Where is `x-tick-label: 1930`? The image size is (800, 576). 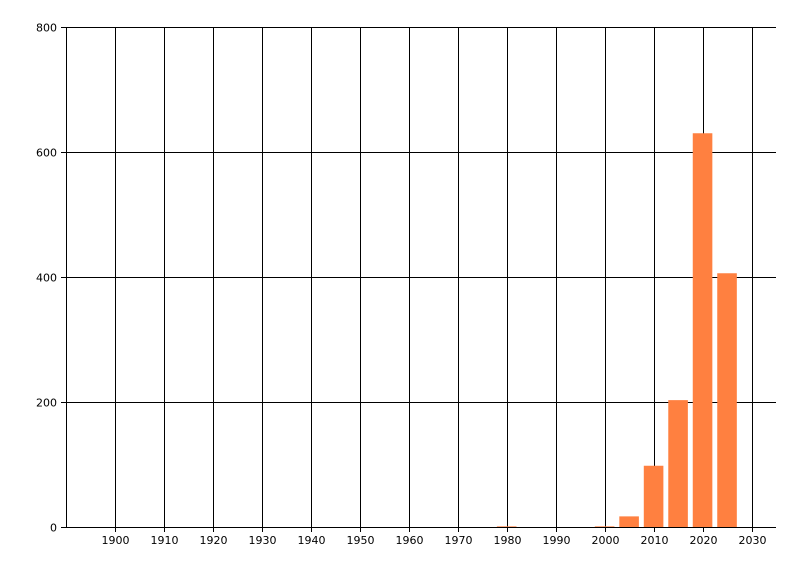 x-tick-label: 1930 is located at coordinates (263, 540).